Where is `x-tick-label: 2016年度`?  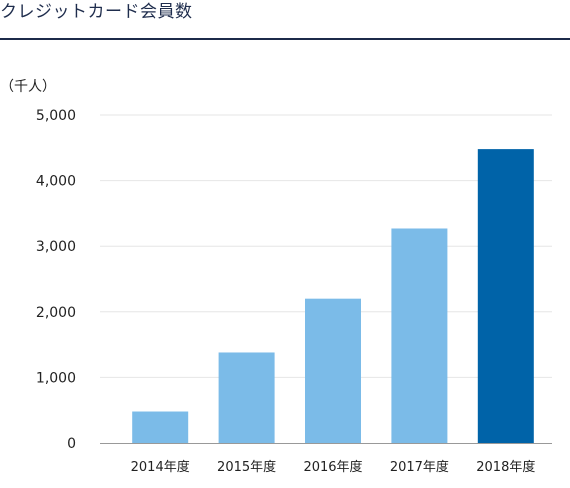
x-tick-label: 2016年度 is located at coordinates (332, 467).